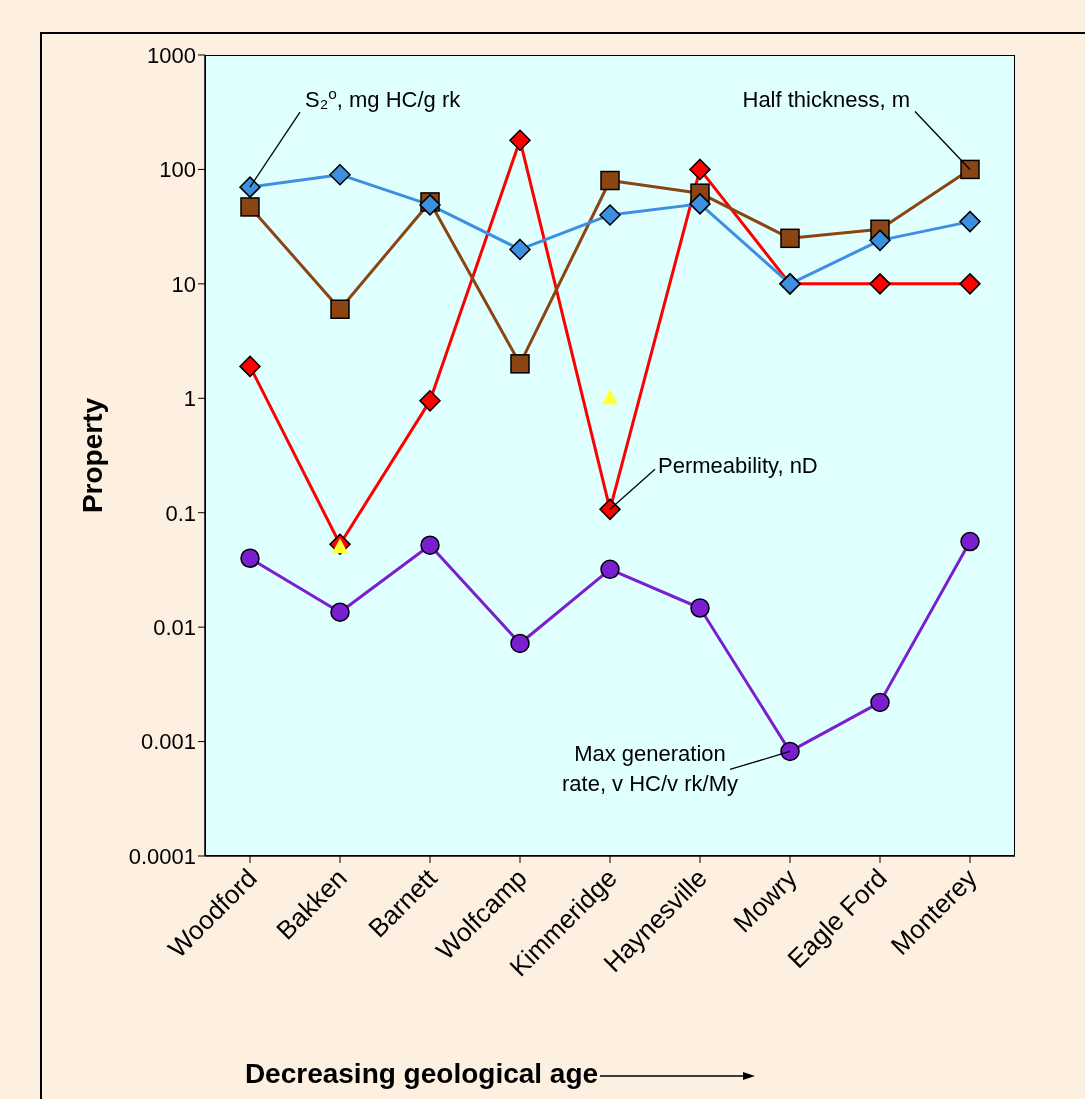  What do you see at coordinates (383, 98) in the screenshot?
I see `text: S₂$^{o}$, mg HC/g rk` at bounding box center [383, 98].